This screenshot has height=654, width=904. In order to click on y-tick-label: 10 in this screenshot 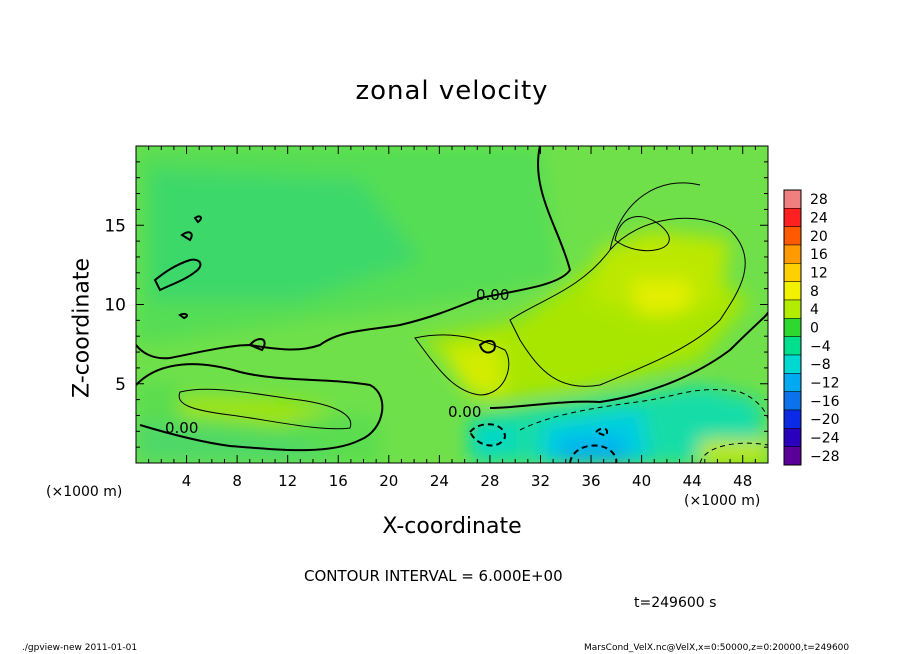, I will do `click(115, 306)`.